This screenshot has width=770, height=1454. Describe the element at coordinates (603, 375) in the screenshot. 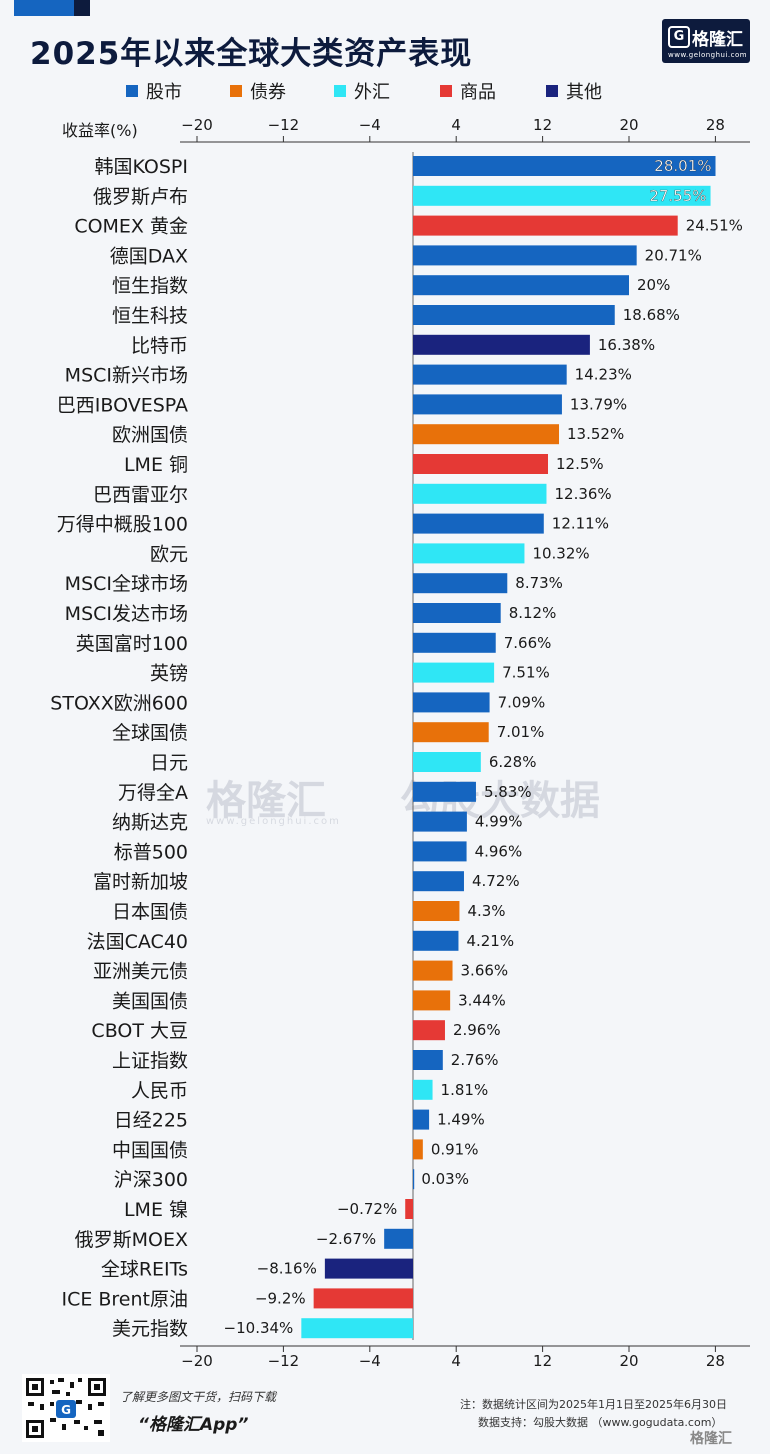

I see `value-label: 14.23%` at that location.